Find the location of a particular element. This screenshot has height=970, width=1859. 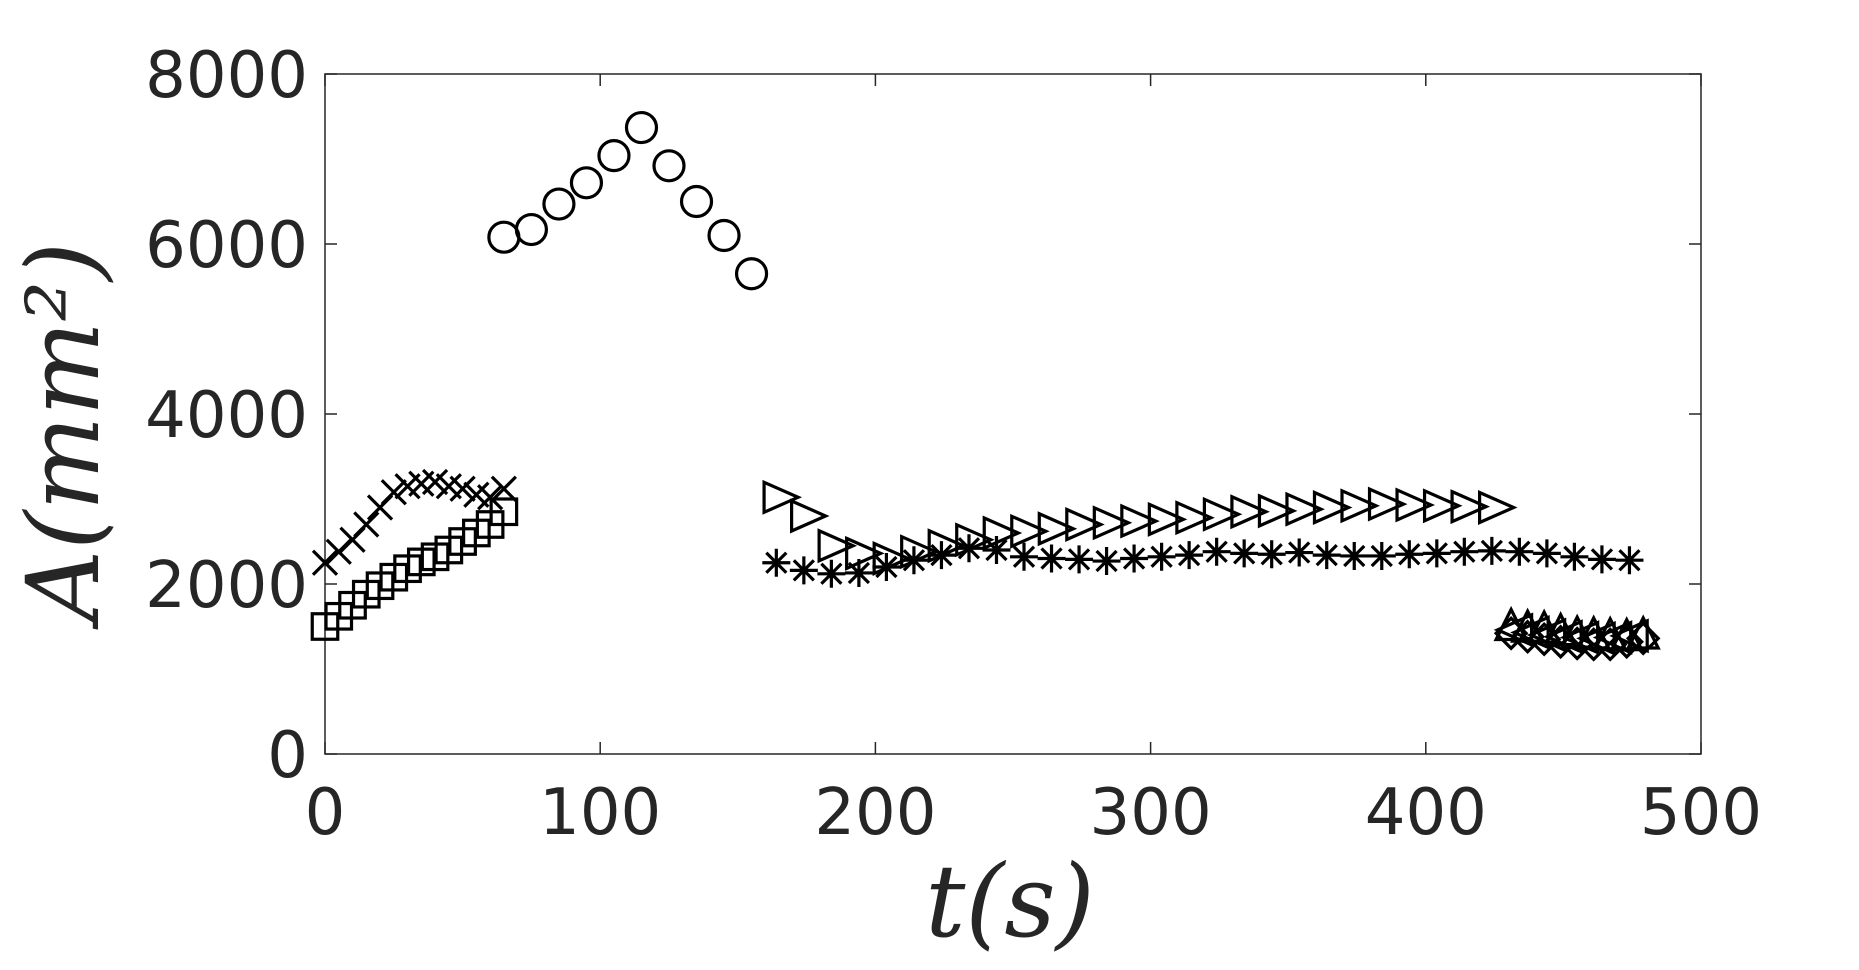

square-marker is located at coordinates (504, 512).